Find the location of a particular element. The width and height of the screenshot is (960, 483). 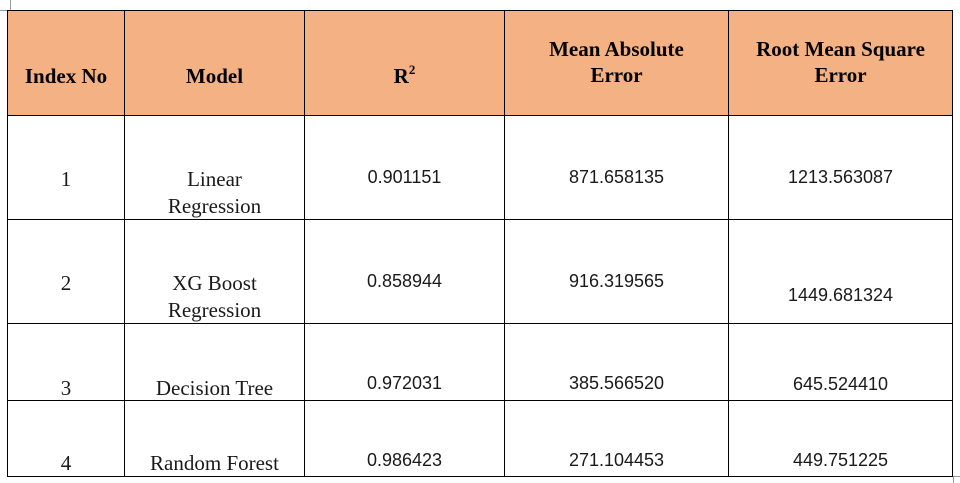

cell-index: 2 is located at coordinates (66, 271).